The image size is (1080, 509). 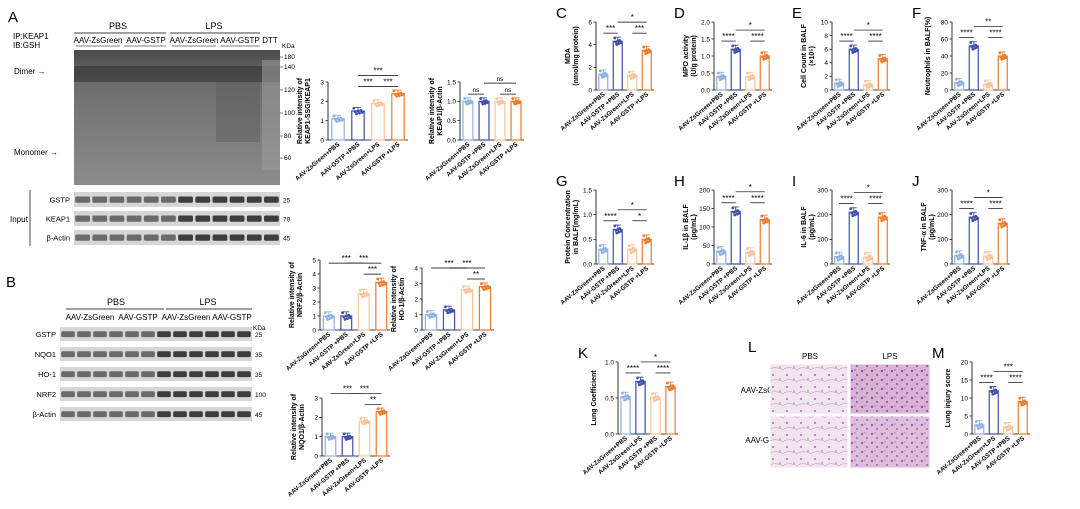 What do you see at coordinates (46, 394) in the screenshot?
I see `blot-label: NRF2` at bounding box center [46, 394].